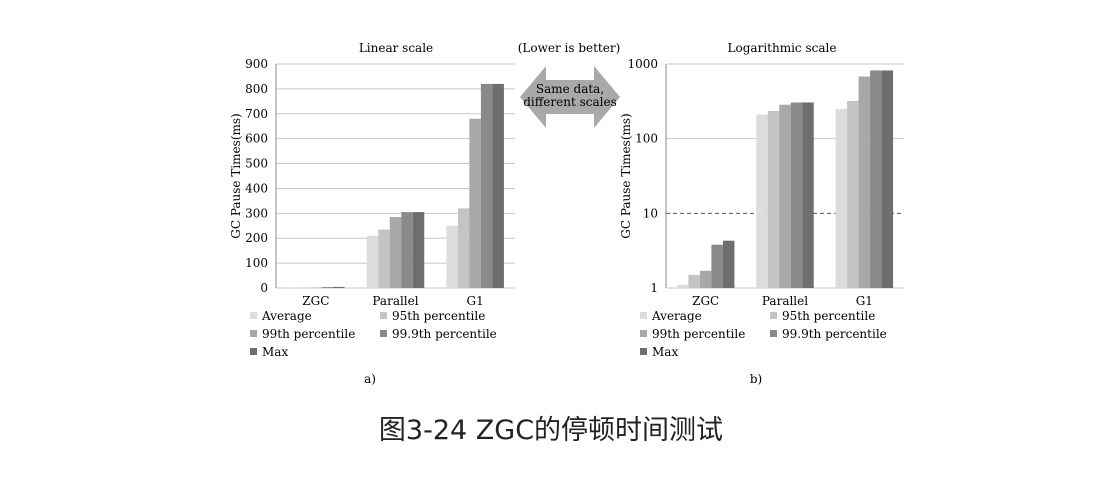 This screenshot has width=1102, height=486. What do you see at coordinates (642, 64) in the screenshot?
I see `y-tick-label: 1000` at bounding box center [642, 64].